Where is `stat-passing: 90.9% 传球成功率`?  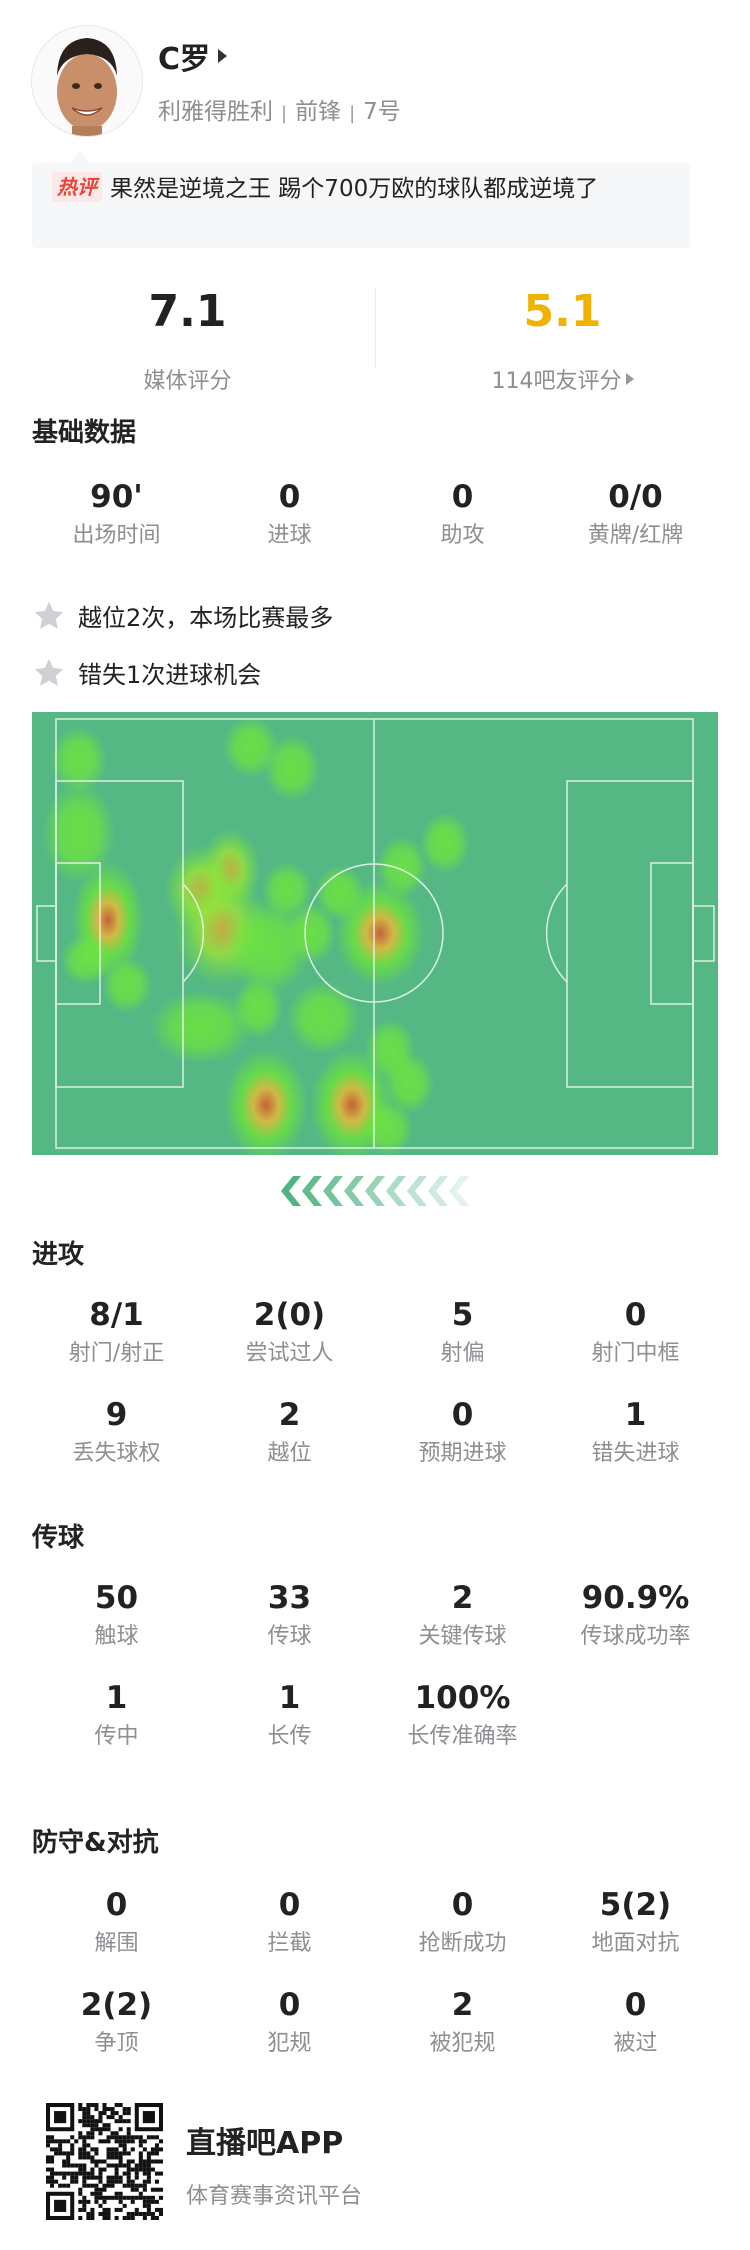 stat-passing: 90.9% 传球成功率 is located at coordinates (635, 1628).